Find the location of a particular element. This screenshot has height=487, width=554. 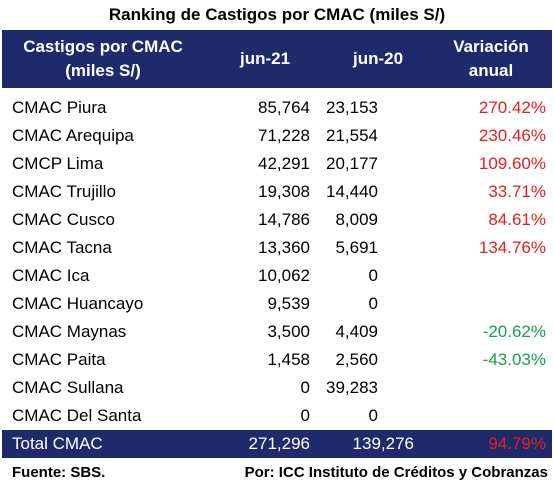

row-jun21: 71,228 is located at coordinates (284, 135).